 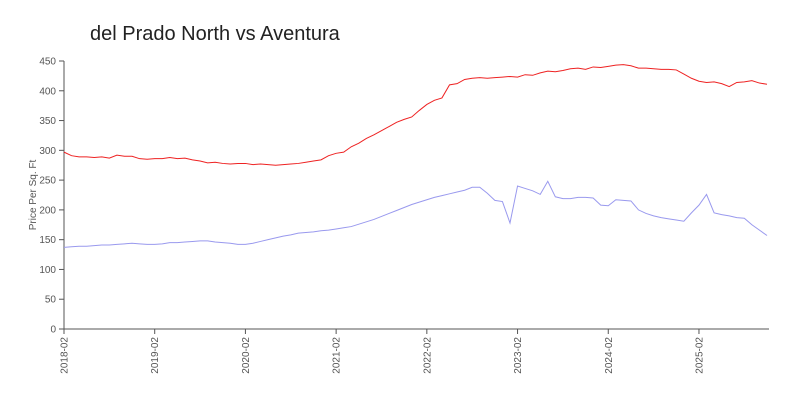 I want to click on y-tick-label: 150, so click(x=47, y=240).